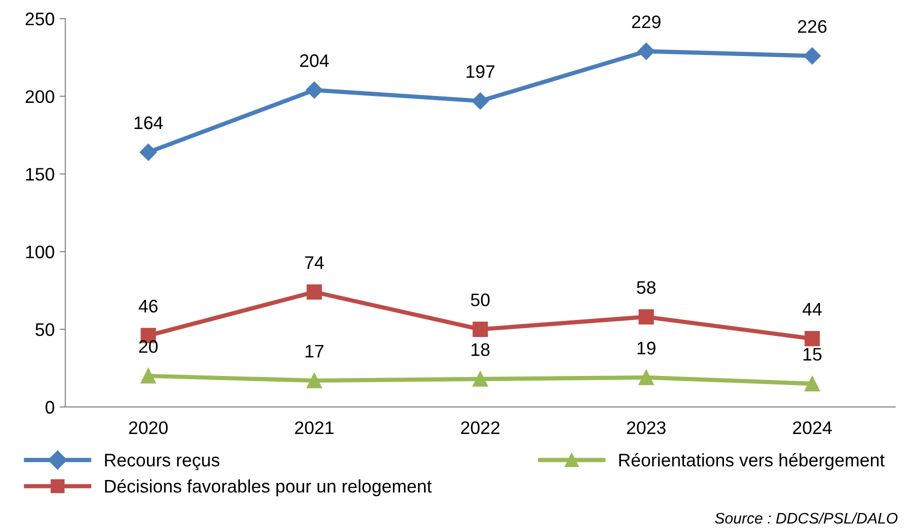 This screenshot has height=532, width=907. I want to click on data-label: 20, so click(148, 346).